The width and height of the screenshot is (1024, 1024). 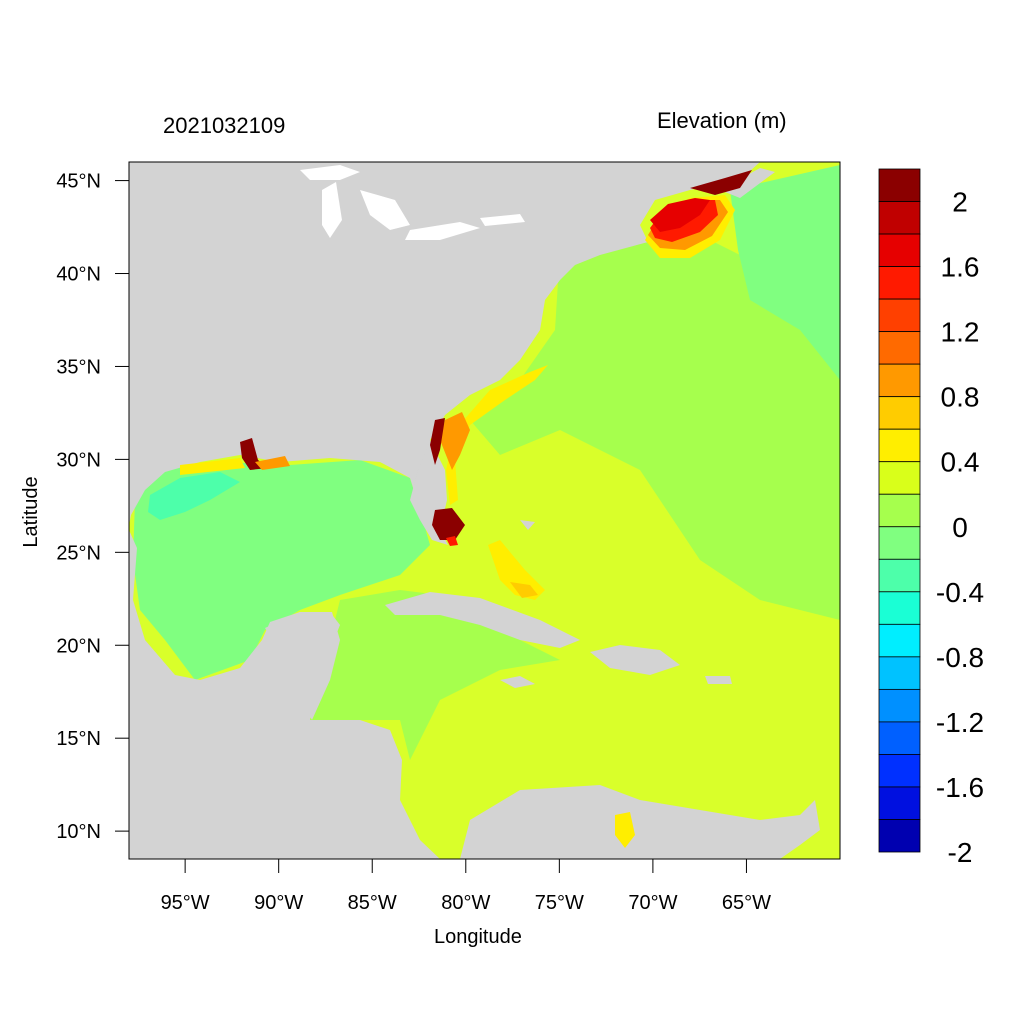 What do you see at coordinates (281, 570) in the screenshot?
I see `gulf-of-mexico-field` at bounding box center [281, 570].